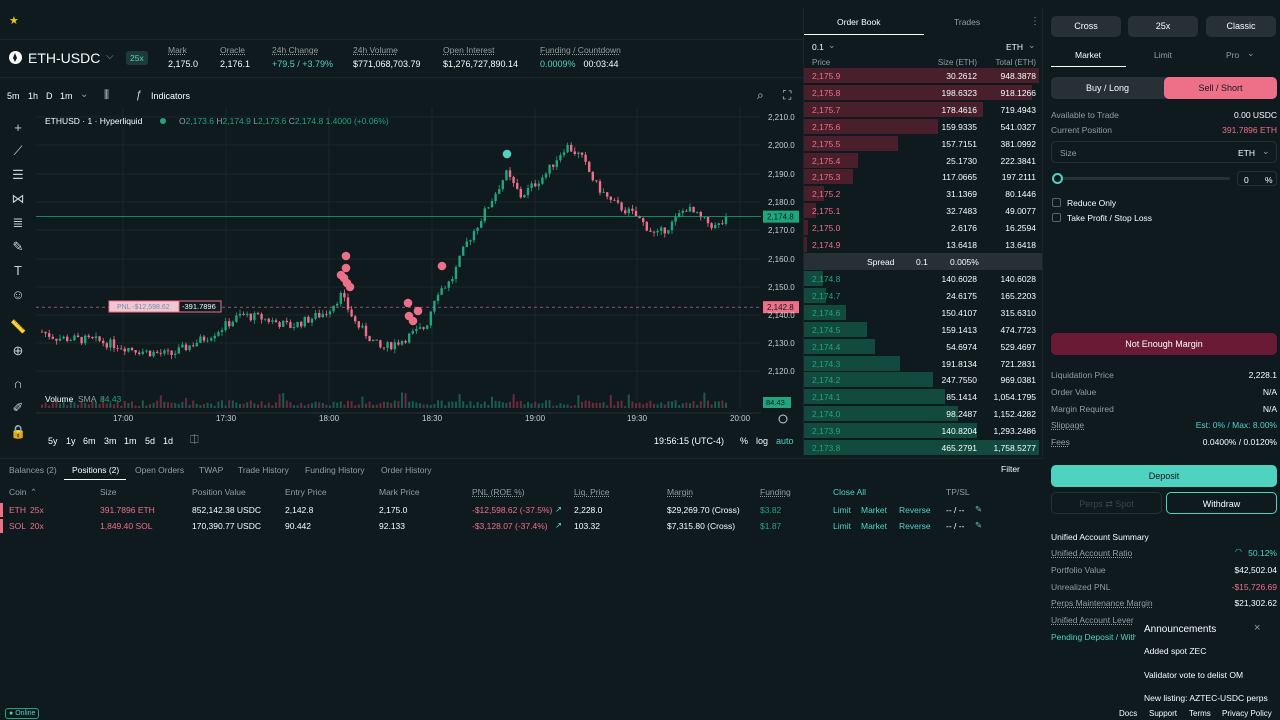 The height and width of the screenshot is (720, 1280). Describe the element at coordinates (34, 492) in the screenshot. I see `sort-up-icon: ⌃` at that location.